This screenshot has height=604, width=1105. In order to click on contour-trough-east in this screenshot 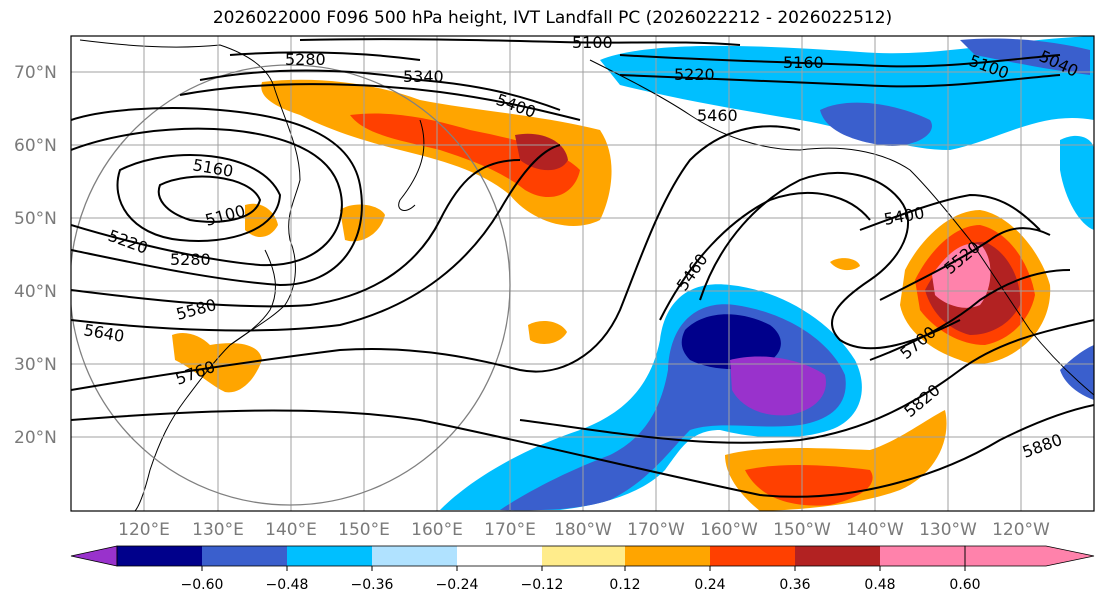, I will do `click(830, 261)`.